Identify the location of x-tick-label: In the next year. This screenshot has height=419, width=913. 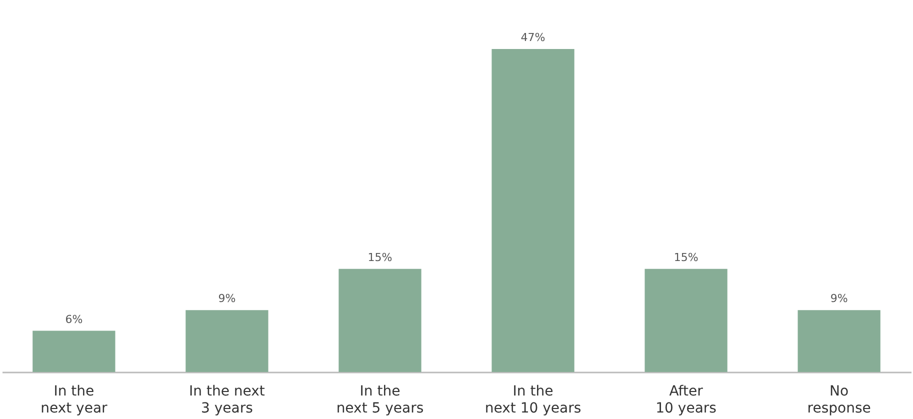
(74, 400).